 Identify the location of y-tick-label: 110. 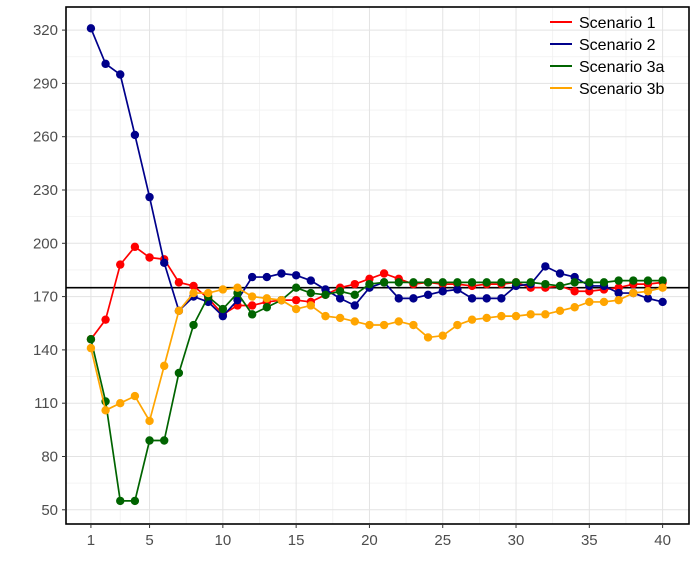
(46, 403).